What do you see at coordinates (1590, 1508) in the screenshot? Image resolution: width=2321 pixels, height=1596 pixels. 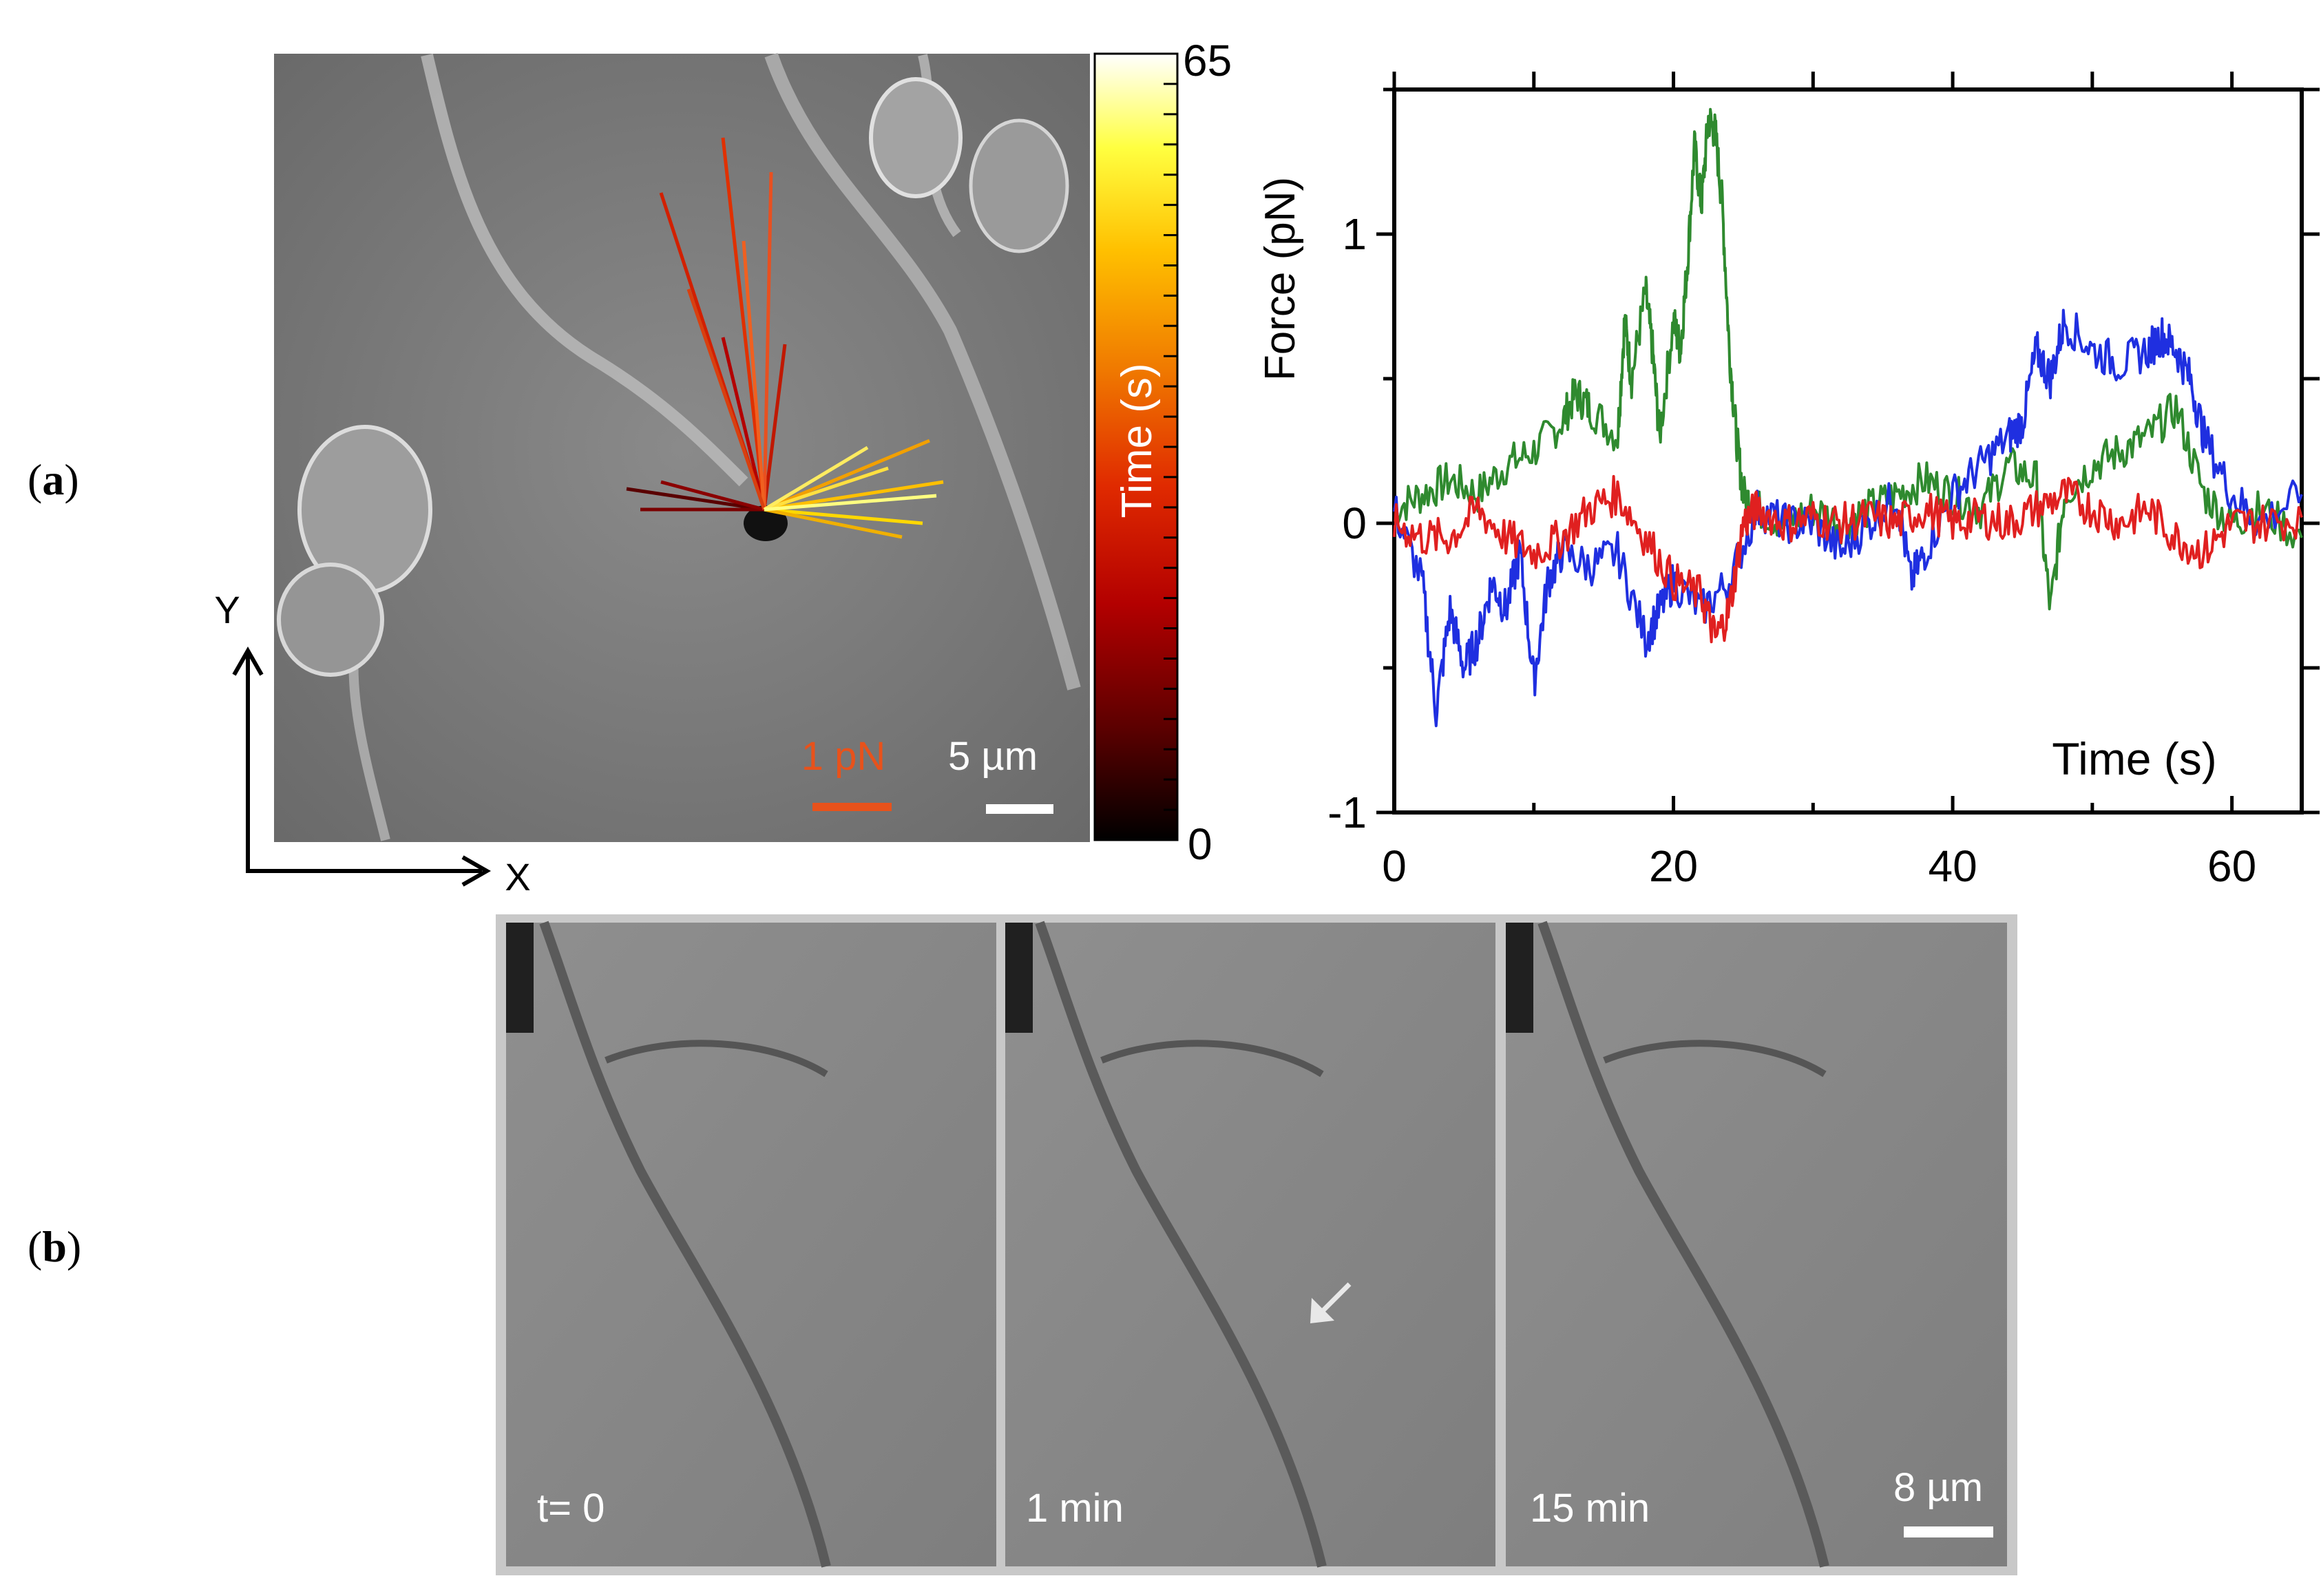 I see `frame-time-label: 15 min` at bounding box center [1590, 1508].